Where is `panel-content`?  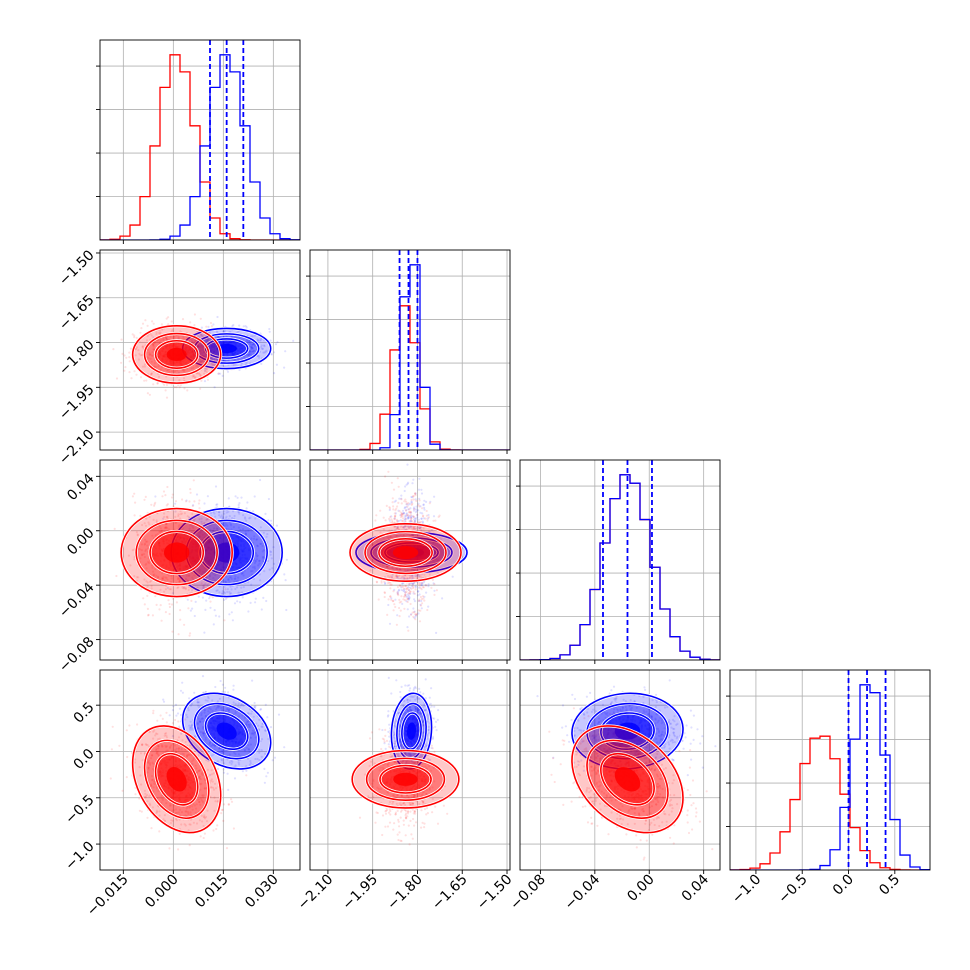 panel-content is located at coordinates (203, 356).